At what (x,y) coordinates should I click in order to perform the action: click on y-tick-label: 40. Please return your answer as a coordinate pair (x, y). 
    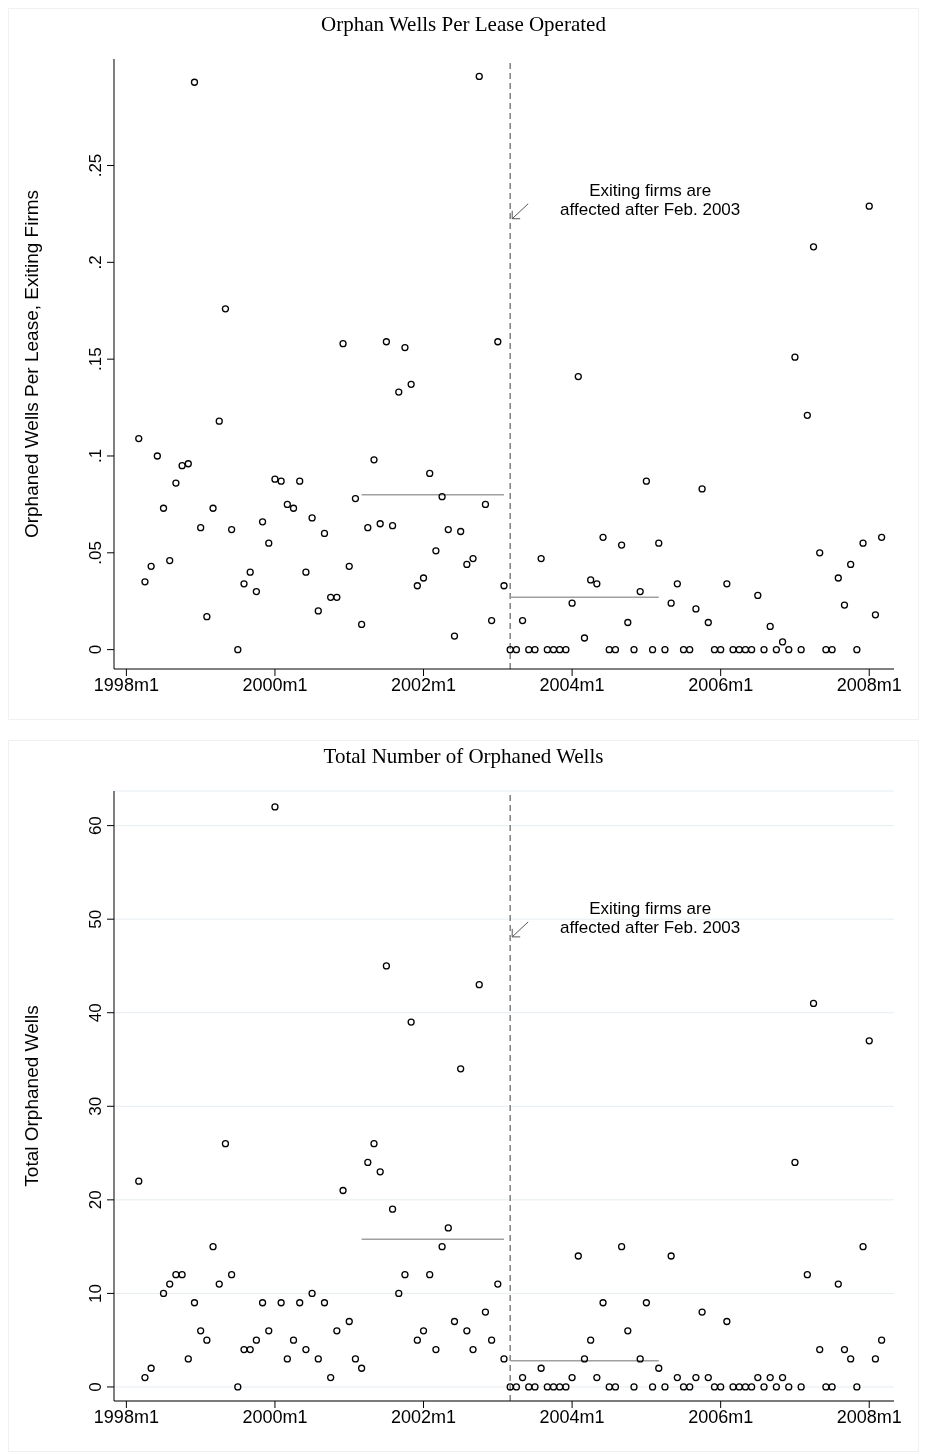
    Looking at the image, I should click on (95, 1013).